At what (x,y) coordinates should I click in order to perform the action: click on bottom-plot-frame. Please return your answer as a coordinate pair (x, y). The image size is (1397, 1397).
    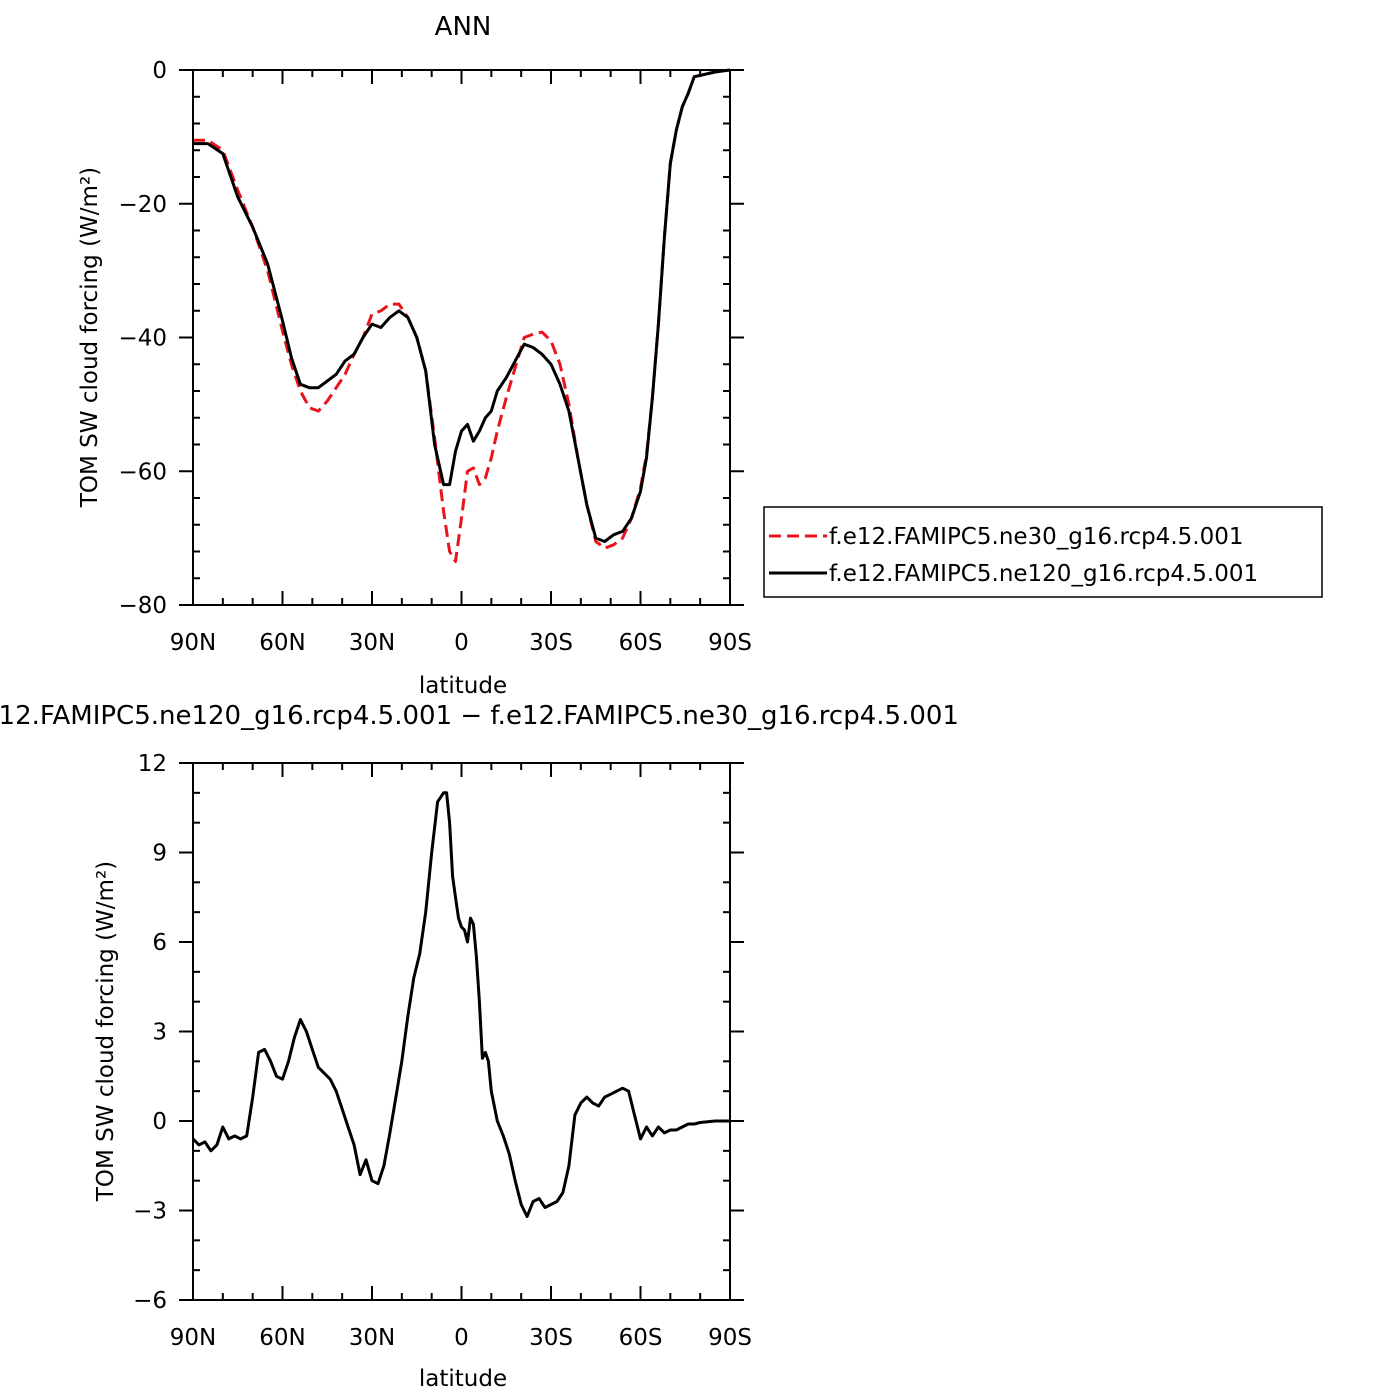
    Looking at the image, I should click on (461, 1031).